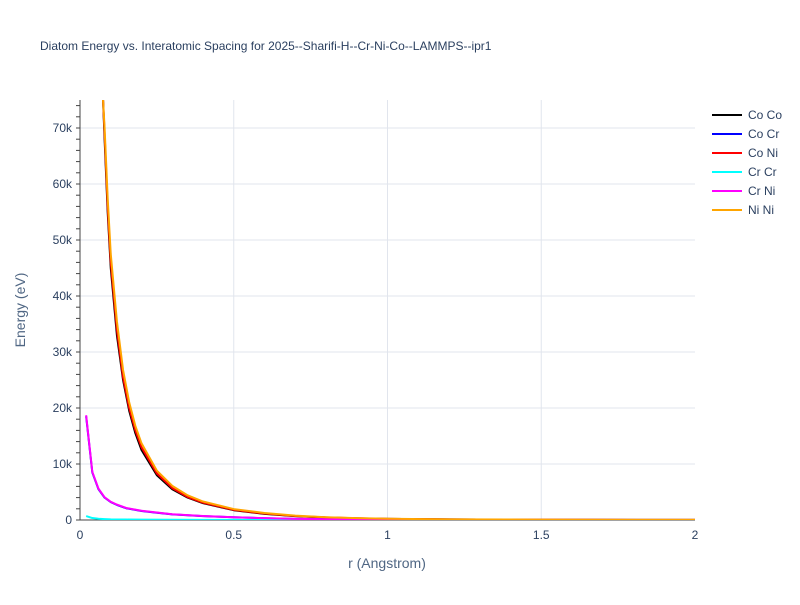 The height and width of the screenshot is (605, 800). What do you see at coordinates (387, 535) in the screenshot?
I see `x-tick-label: 1` at bounding box center [387, 535].